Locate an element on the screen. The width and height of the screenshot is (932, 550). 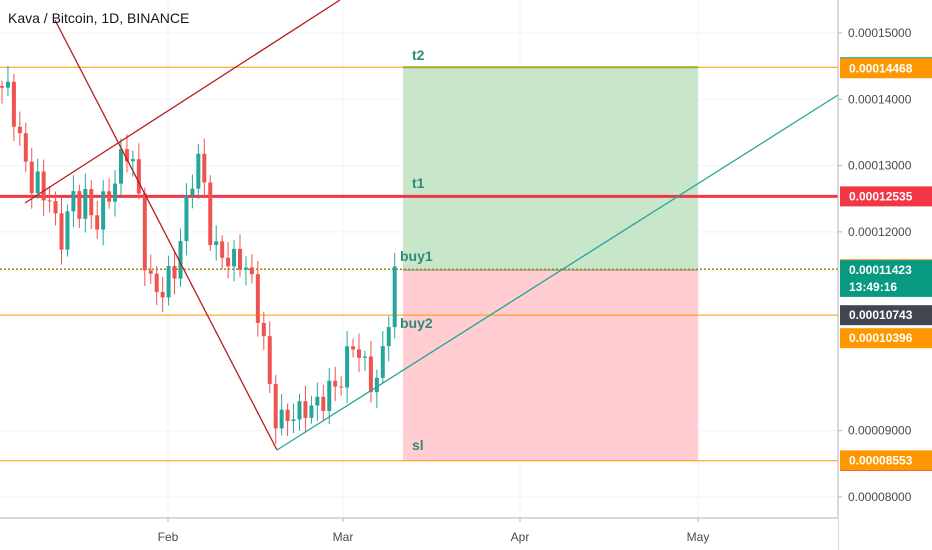
zone-label-t2: t2 is located at coordinates (418, 55).